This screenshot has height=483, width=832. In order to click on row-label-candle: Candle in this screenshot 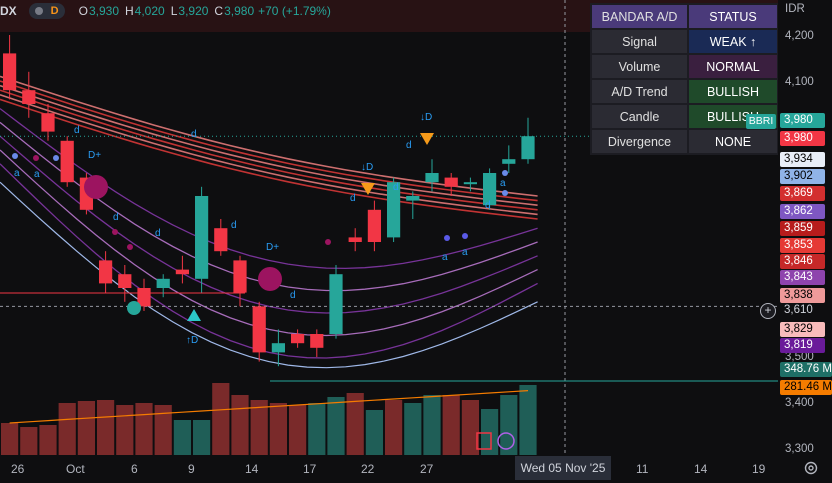, I will do `click(639, 116)`.